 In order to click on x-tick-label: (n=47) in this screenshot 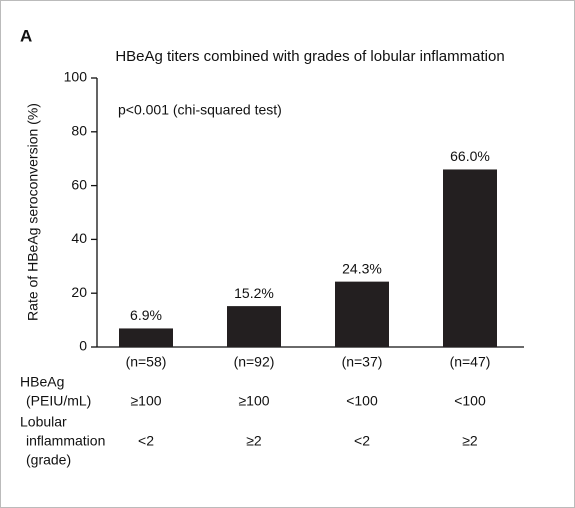, I will do `click(470, 362)`.